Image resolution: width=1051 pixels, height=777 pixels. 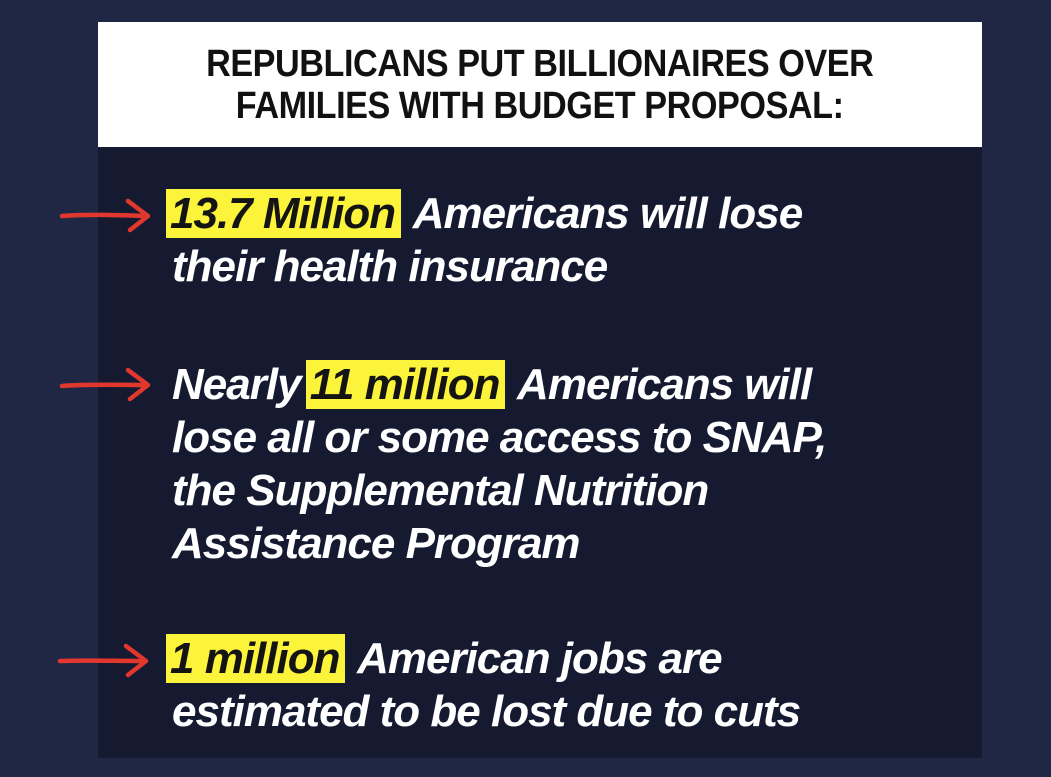 I want to click on bullet-line-prefix: Nearly, so click(x=242, y=384).